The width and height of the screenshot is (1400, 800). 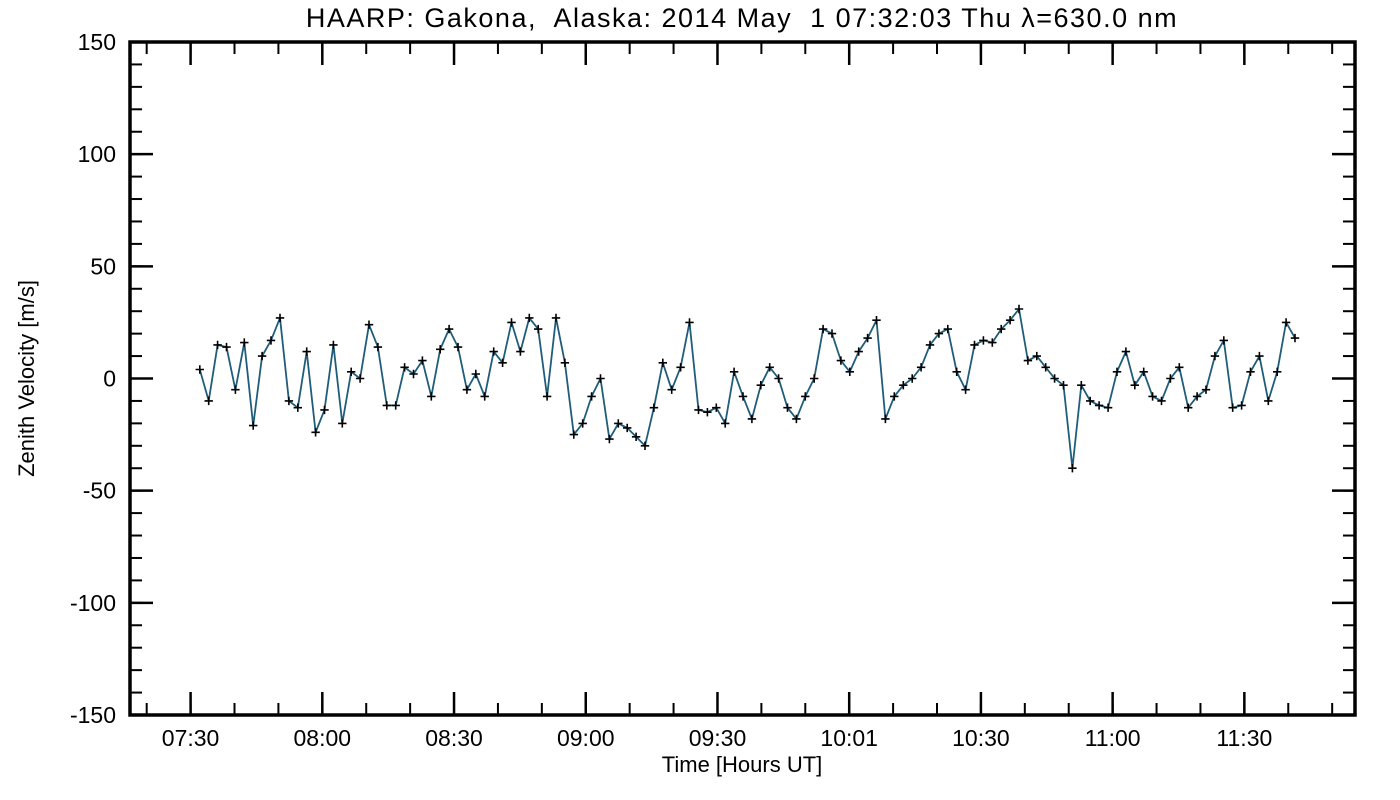 I want to click on y-tick-label: 50, so click(x=103, y=266).